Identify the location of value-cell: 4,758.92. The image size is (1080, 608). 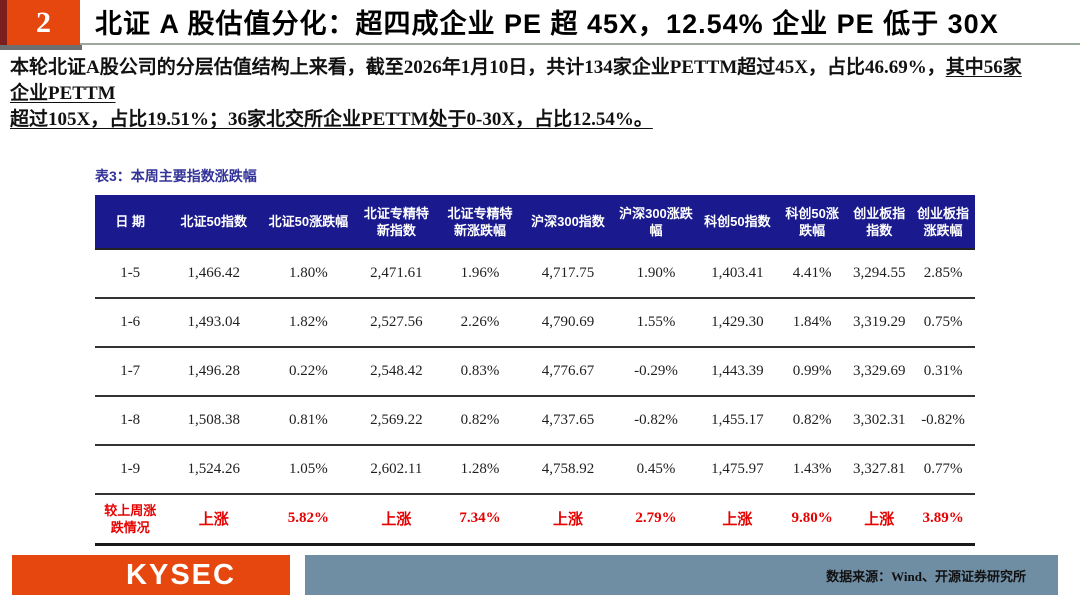
(568, 470).